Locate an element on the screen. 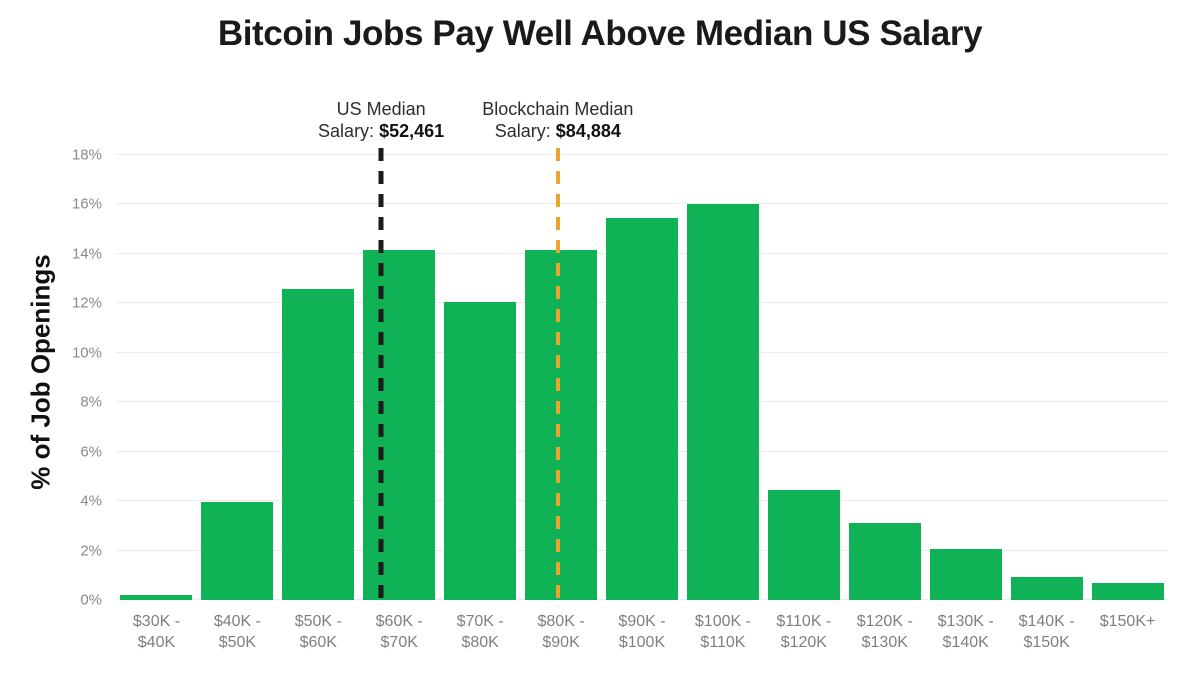 The height and width of the screenshot is (675, 1200). x-tick-label: $40K - $50K is located at coordinates (237, 632).